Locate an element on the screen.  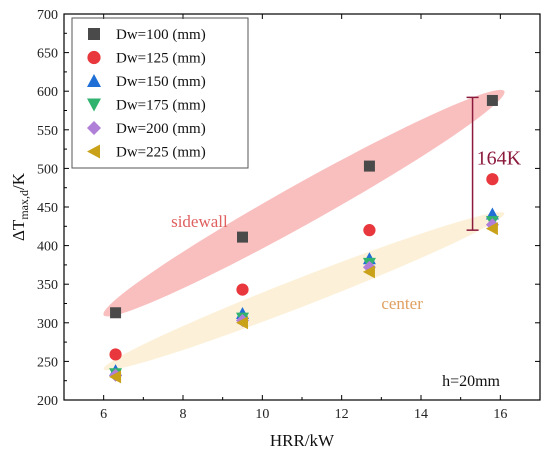
legend-label: Dw=100 (mm) is located at coordinates (161, 35).